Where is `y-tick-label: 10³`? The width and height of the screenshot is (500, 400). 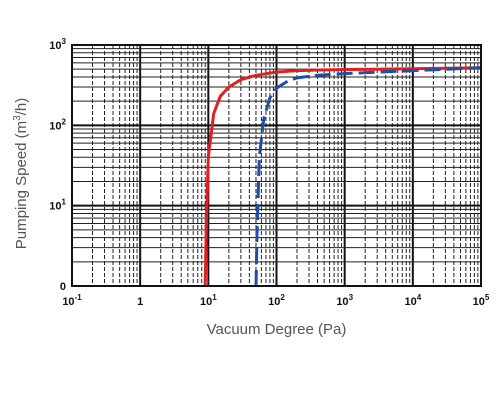 y-tick-label: 10³ is located at coordinates (57, 44).